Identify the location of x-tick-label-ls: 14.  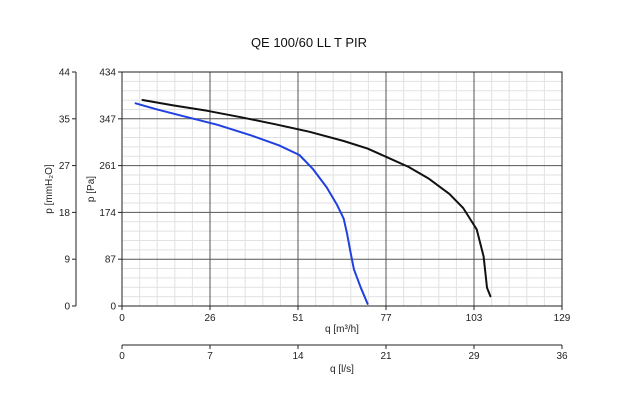
(298, 356).